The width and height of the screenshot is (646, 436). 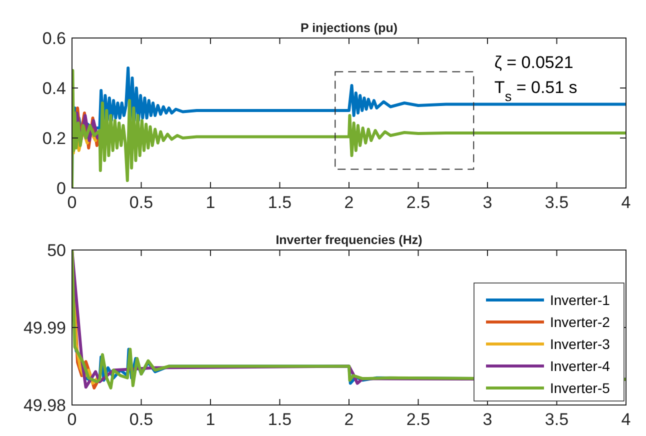 I want to click on legend-label: Inverter-1, so click(x=580, y=300).